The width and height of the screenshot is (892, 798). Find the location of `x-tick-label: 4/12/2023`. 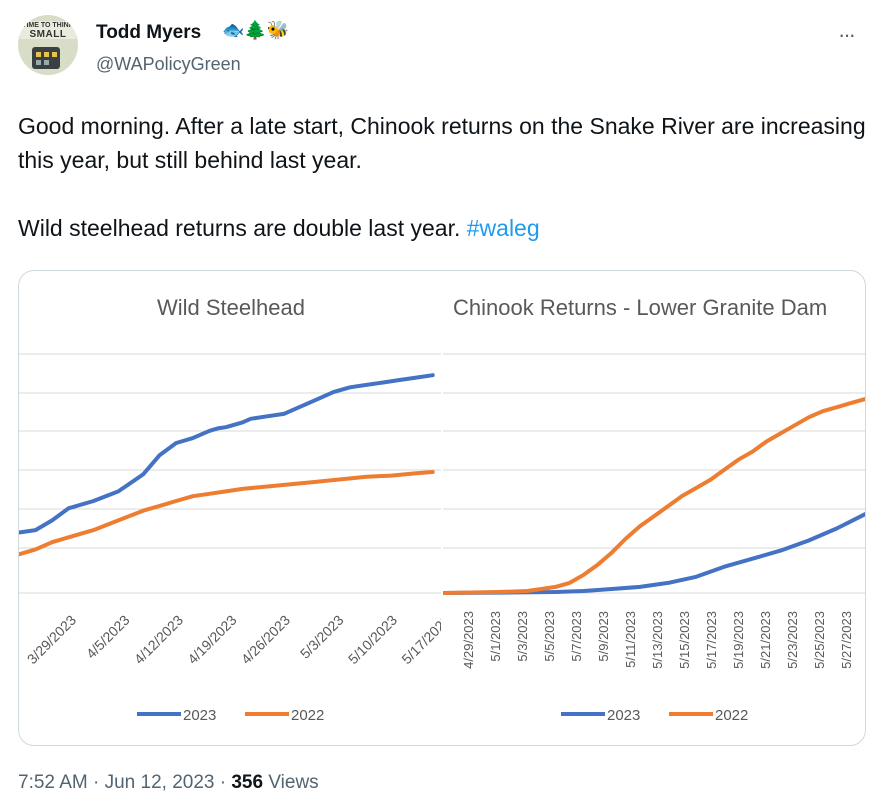

x-tick-label: 4/12/2023 is located at coordinates (159, 640).